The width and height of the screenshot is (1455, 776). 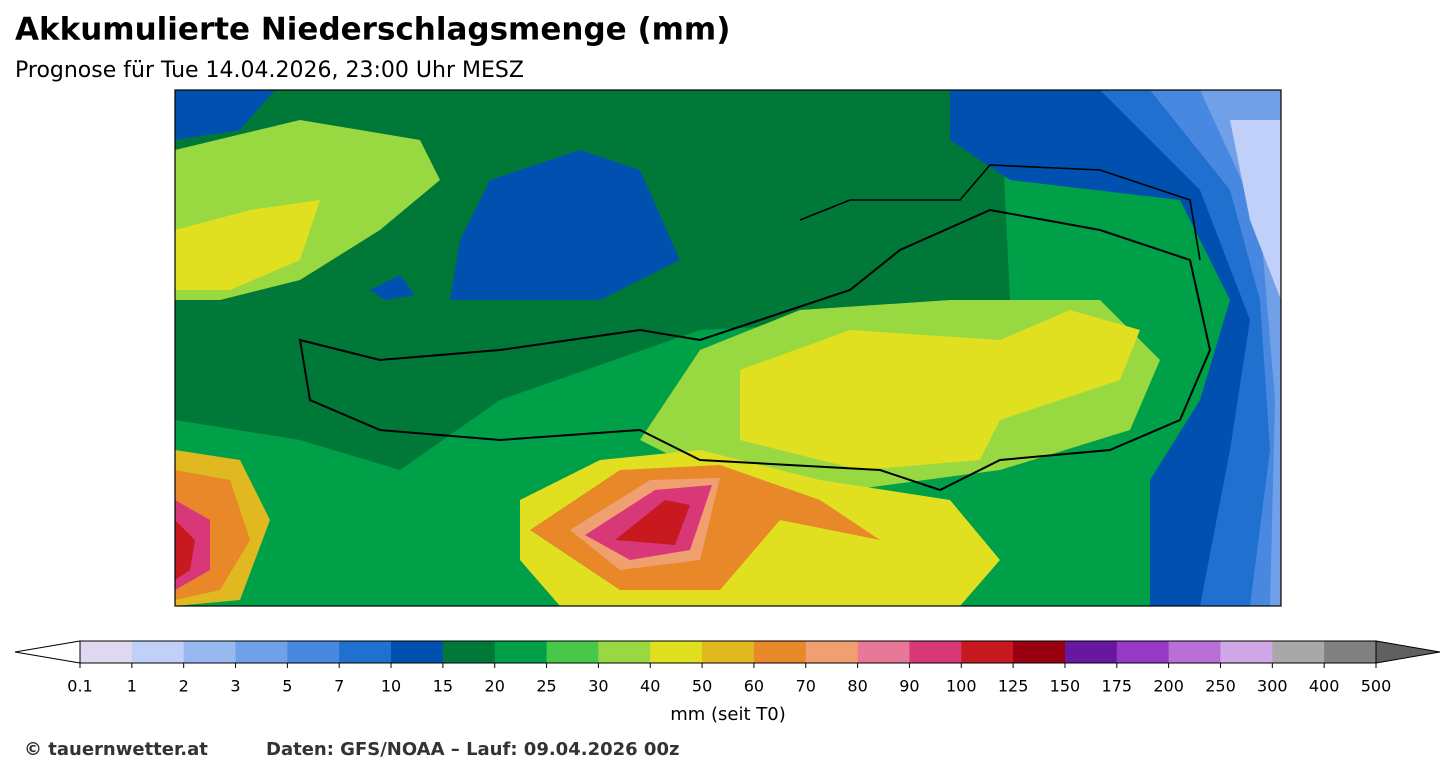 What do you see at coordinates (472, 749) in the screenshot?
I see `source: Daten: GFS/NOAA – Lauf: 09.04.2026 00z` at bounding box center [472, 749].